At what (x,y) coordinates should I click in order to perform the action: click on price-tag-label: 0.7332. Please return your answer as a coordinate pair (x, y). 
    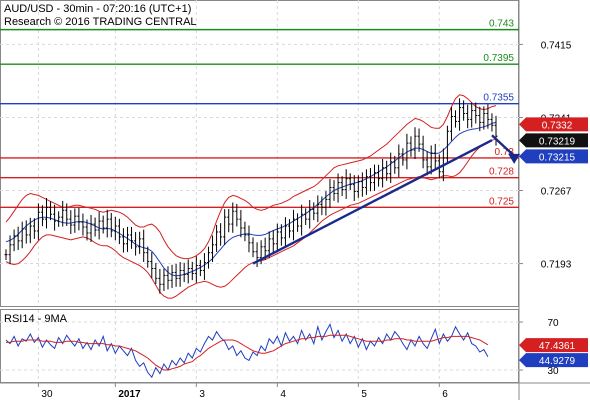
    Looking at the image, I should click on (557, 125).